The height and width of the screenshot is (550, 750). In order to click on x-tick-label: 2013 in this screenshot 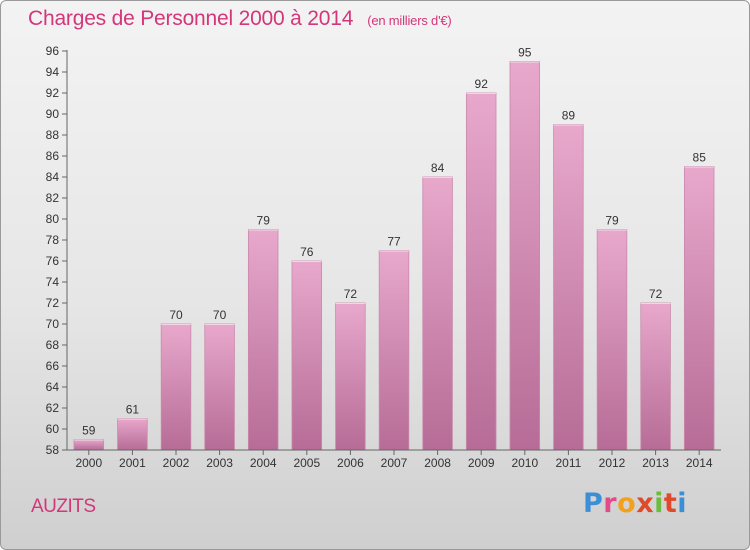, I will do `click(655, 463)`.